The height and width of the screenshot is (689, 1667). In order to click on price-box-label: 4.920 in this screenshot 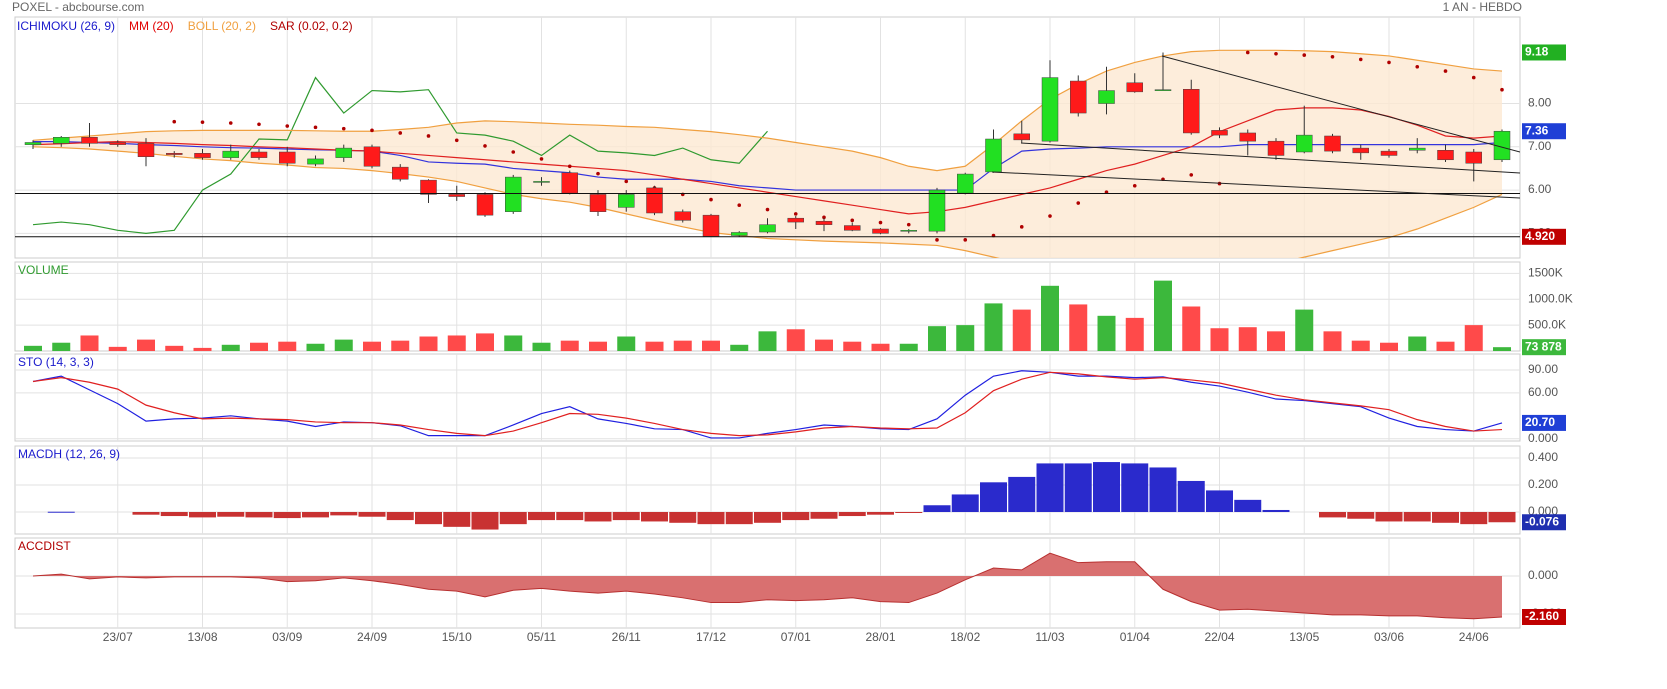, I will do `click(1540, 236)`.